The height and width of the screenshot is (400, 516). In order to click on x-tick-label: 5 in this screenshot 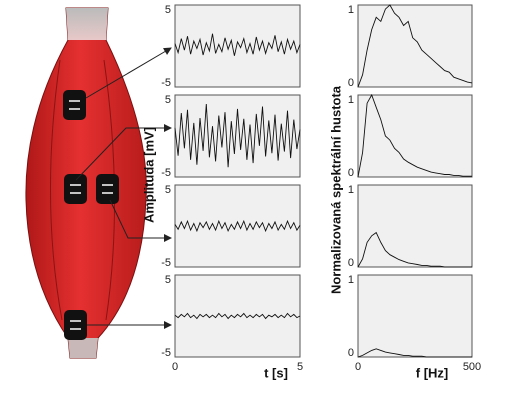, I will do `click(300, 367)`.